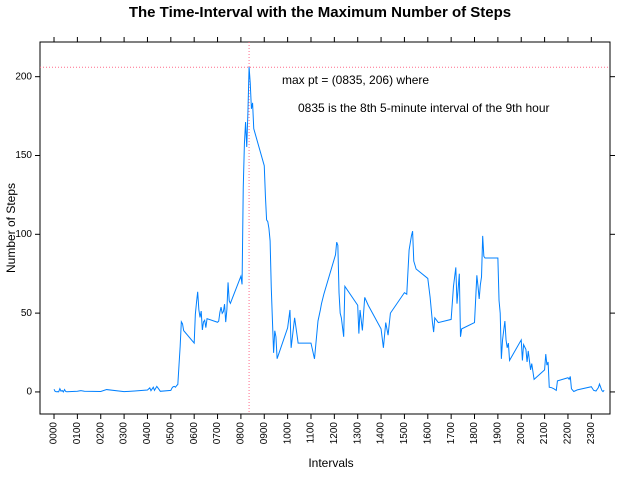 This screenshot has height=480, width=640. I want to click on x-axis-title: Intervals, so click(330, 463).